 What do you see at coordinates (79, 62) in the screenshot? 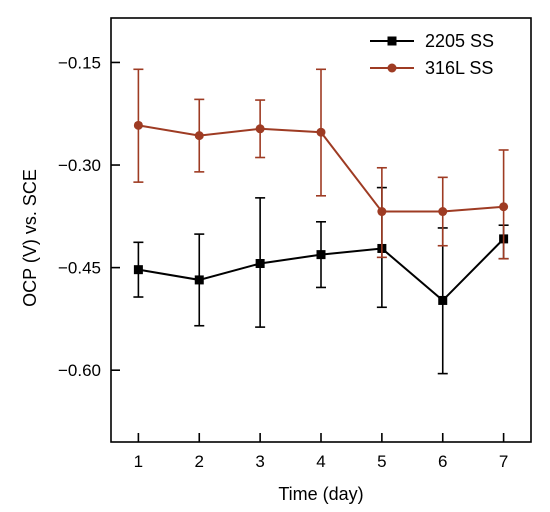
I see `y-tick-label: −0.15` at bounding box center [79, 62].